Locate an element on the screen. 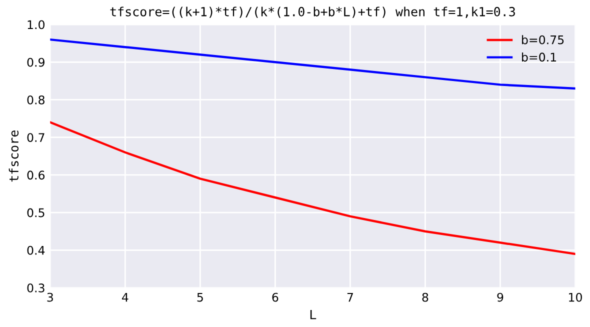 The height and width of the screenshot is (327, 590). legend-label: b=0.1 is located at coordinates (539, 57).